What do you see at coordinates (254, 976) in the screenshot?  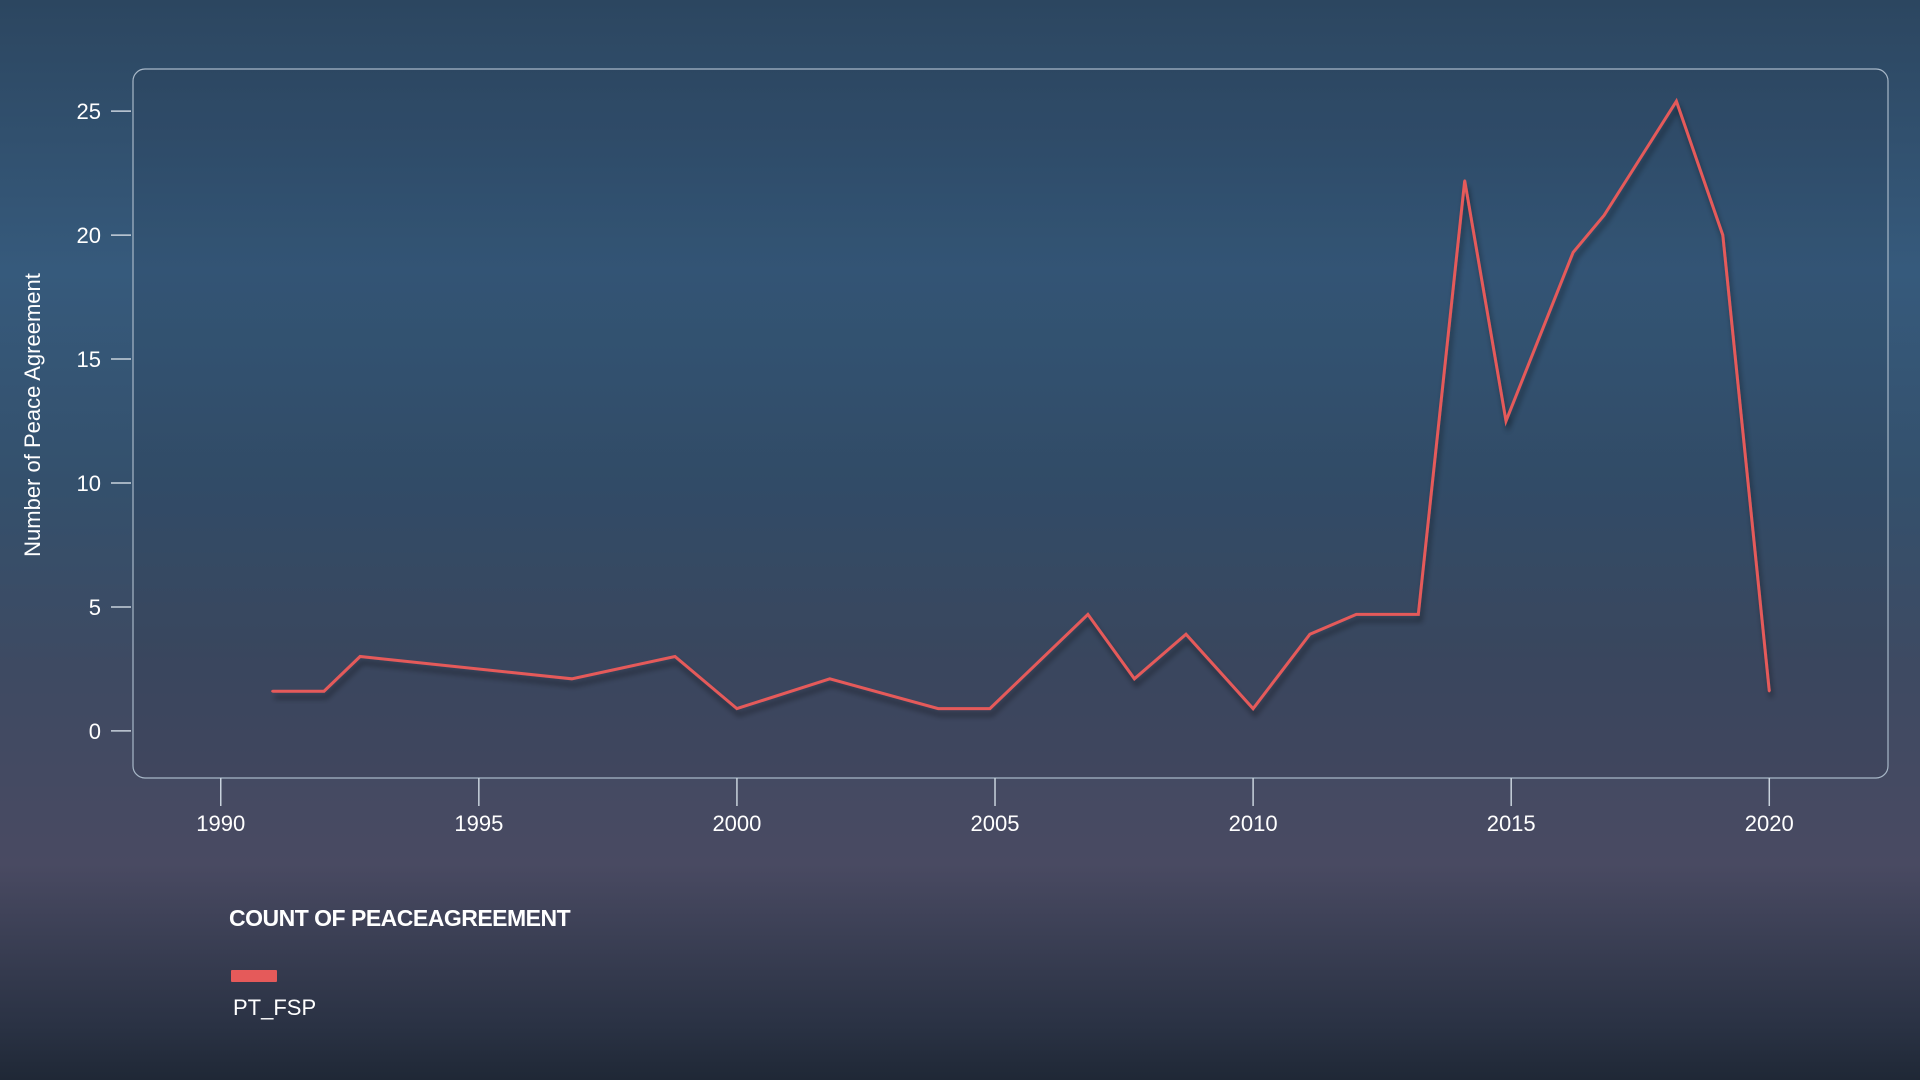 I see `legend-swatch-pt-fsp` at bounding box center [254, 976].